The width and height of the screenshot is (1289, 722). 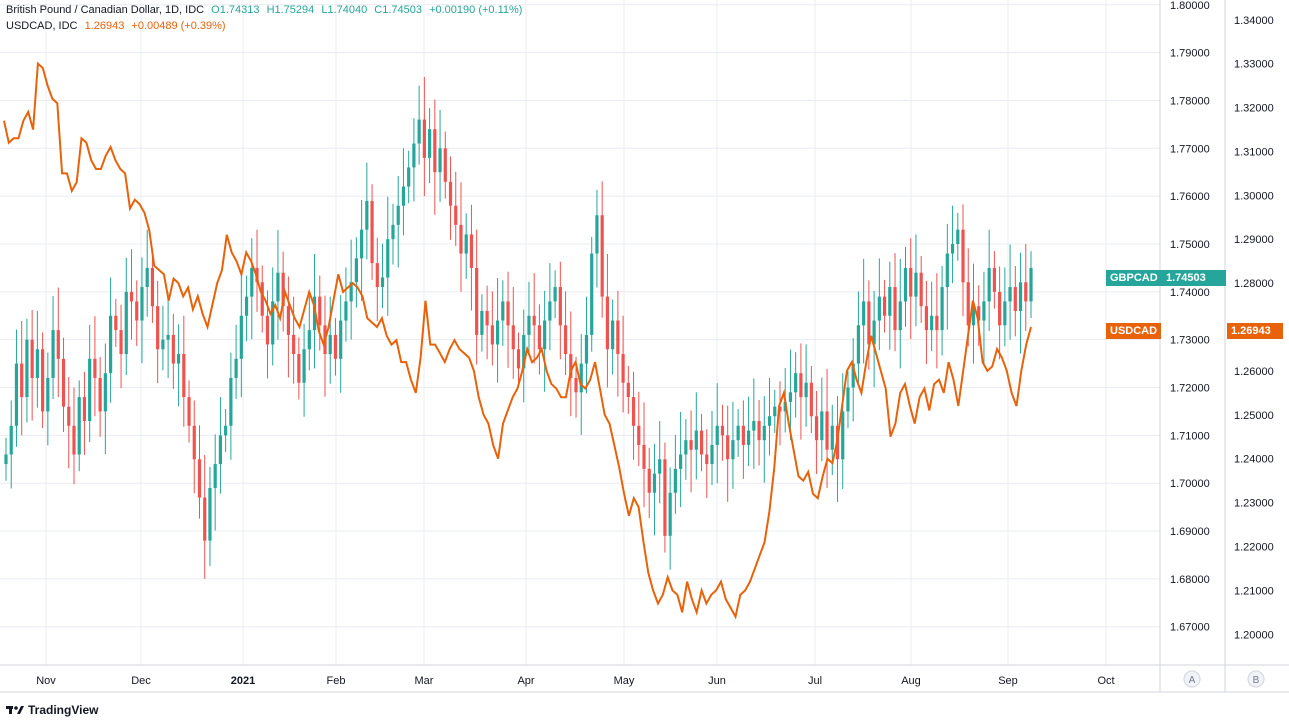 I want to click on left-price-tick: 1.79000, so click(x=1190, y=54).